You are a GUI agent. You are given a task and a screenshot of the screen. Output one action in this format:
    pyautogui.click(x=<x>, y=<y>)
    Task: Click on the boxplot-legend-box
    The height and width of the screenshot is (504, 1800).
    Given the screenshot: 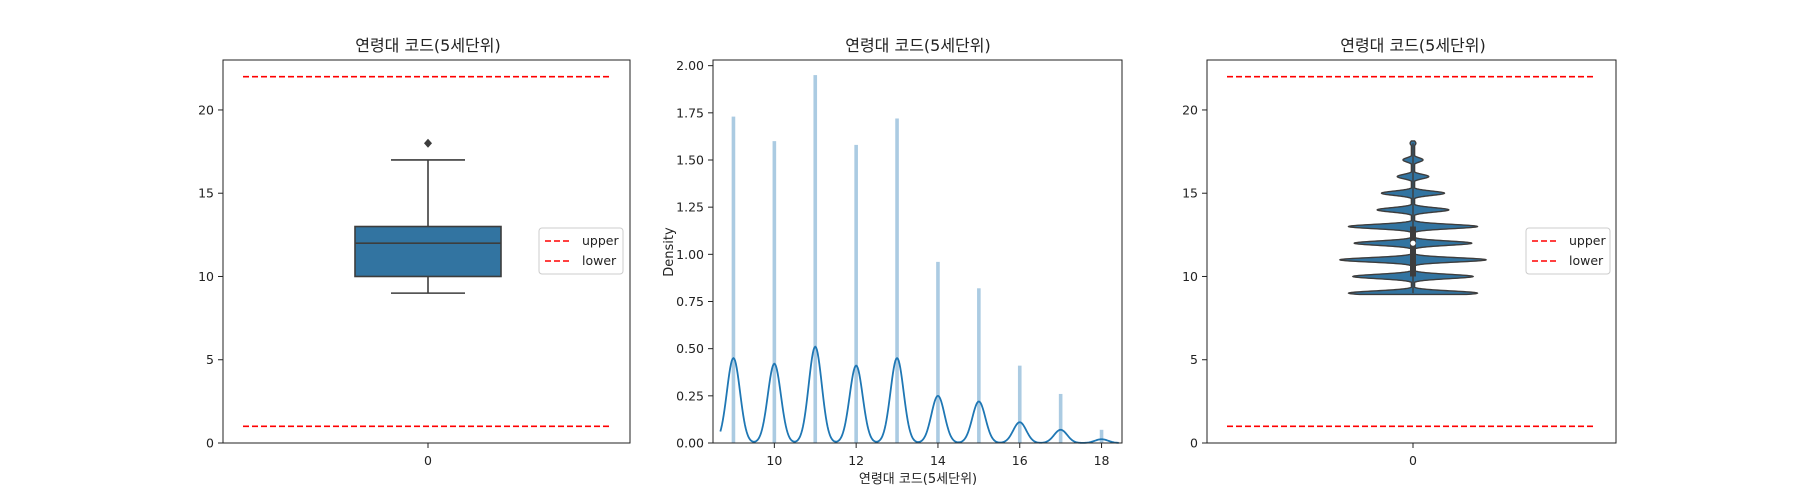 What is the action you would take?
    pyautogui.click(x=581, y=251)
    